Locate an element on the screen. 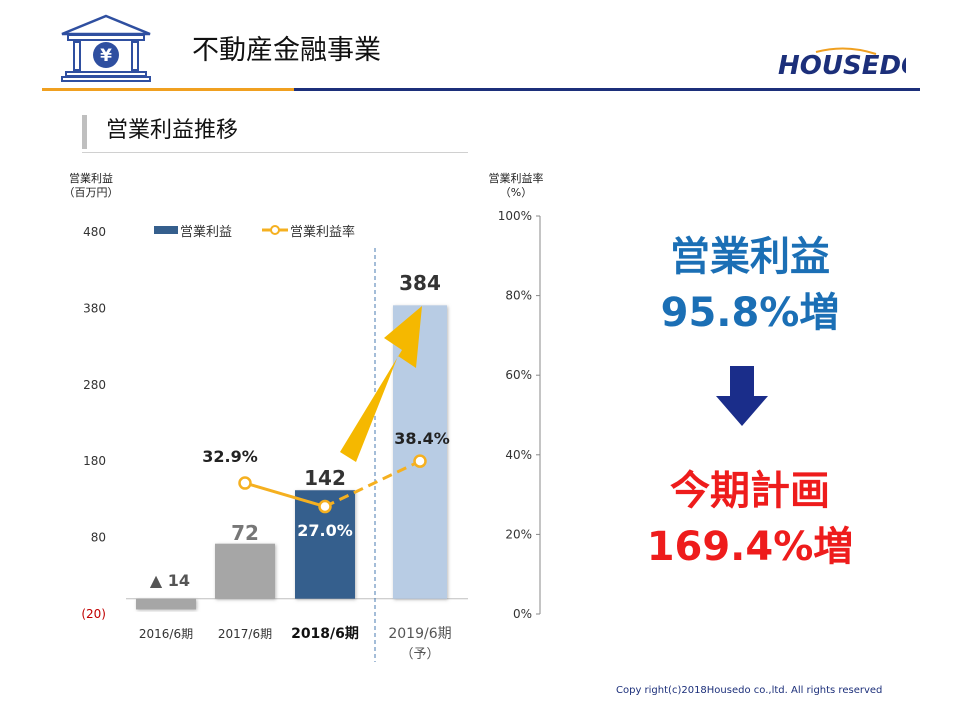 This screenshot has height=720, width=960. yen-symbol: ¥ is located at coordinates (106, 56).